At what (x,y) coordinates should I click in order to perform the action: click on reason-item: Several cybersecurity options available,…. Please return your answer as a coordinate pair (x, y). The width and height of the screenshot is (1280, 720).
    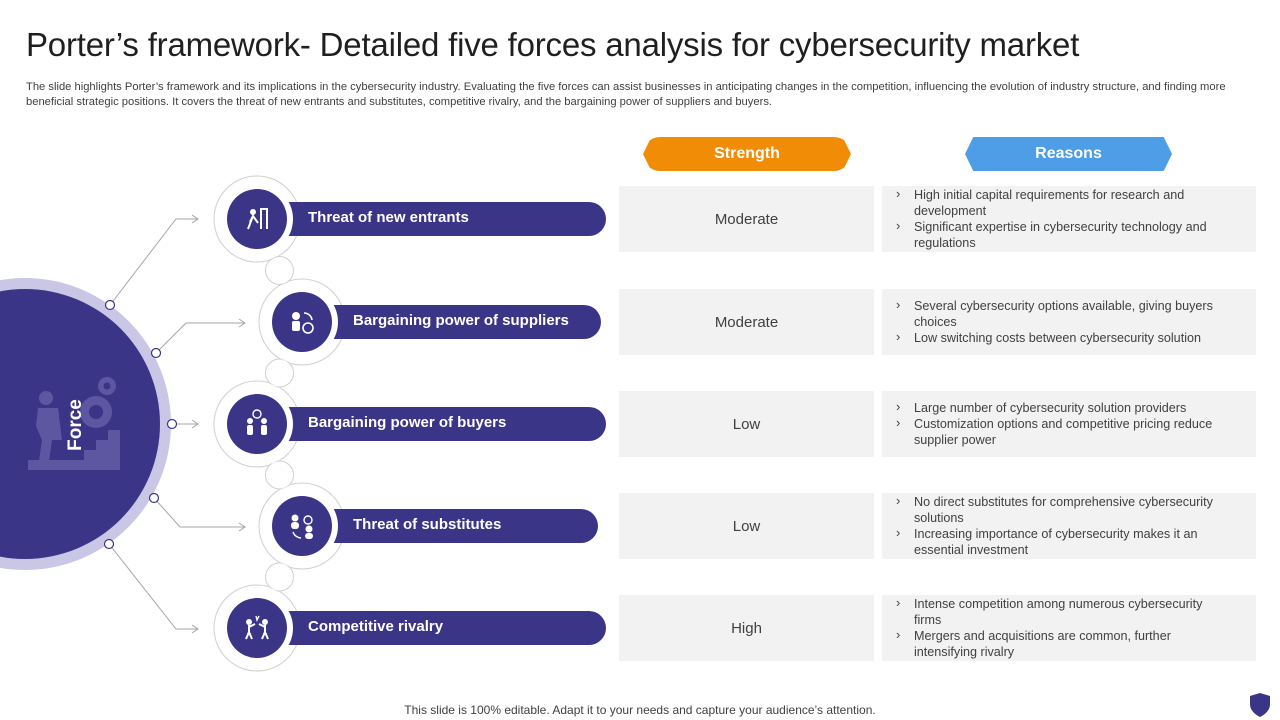
    Looking at the image, I should click on (1062, 313).